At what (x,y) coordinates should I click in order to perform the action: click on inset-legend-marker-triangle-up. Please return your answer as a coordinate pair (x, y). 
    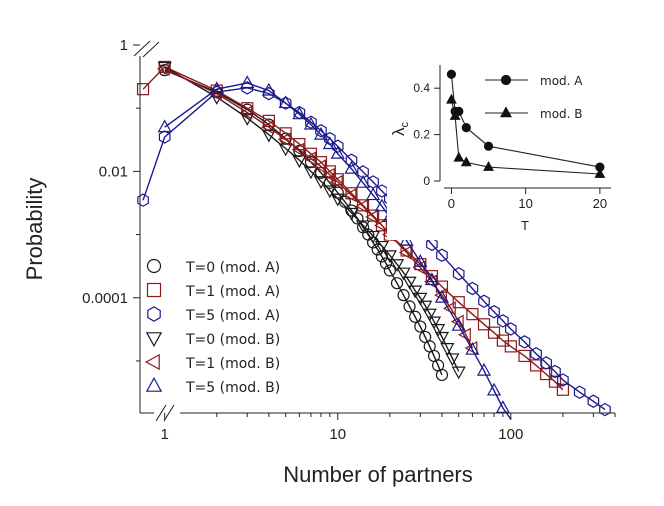
    Looking at the image, I should click on (506, 112).